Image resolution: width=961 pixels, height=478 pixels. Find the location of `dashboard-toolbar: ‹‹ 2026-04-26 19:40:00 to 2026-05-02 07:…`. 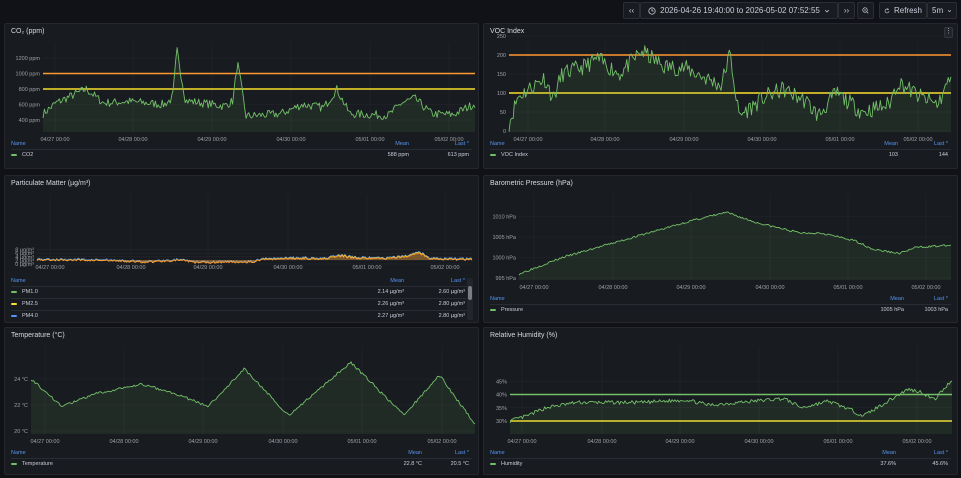

dashboard-toolbar: ‹‹ 2026-04-26 19:40:00 to 2026-05-02 07:… is located at coordinates (480, 11).